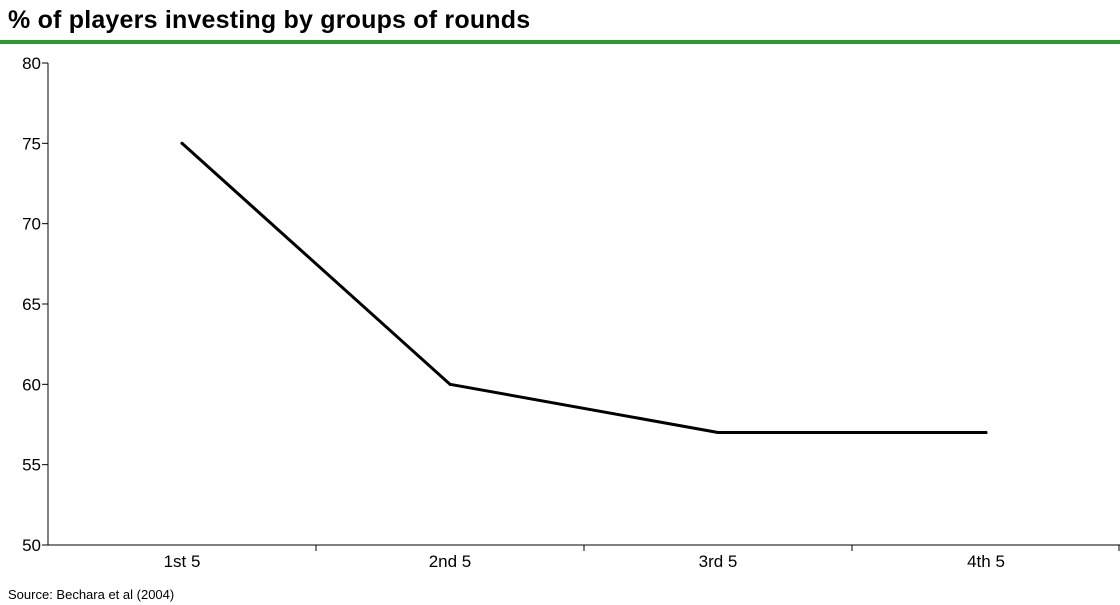 The image size is (1120, 605). What do you see at coordinates (31, 304) in the screenshot?
I see `y-tick-label: 65` at bounding box center [31, 304].